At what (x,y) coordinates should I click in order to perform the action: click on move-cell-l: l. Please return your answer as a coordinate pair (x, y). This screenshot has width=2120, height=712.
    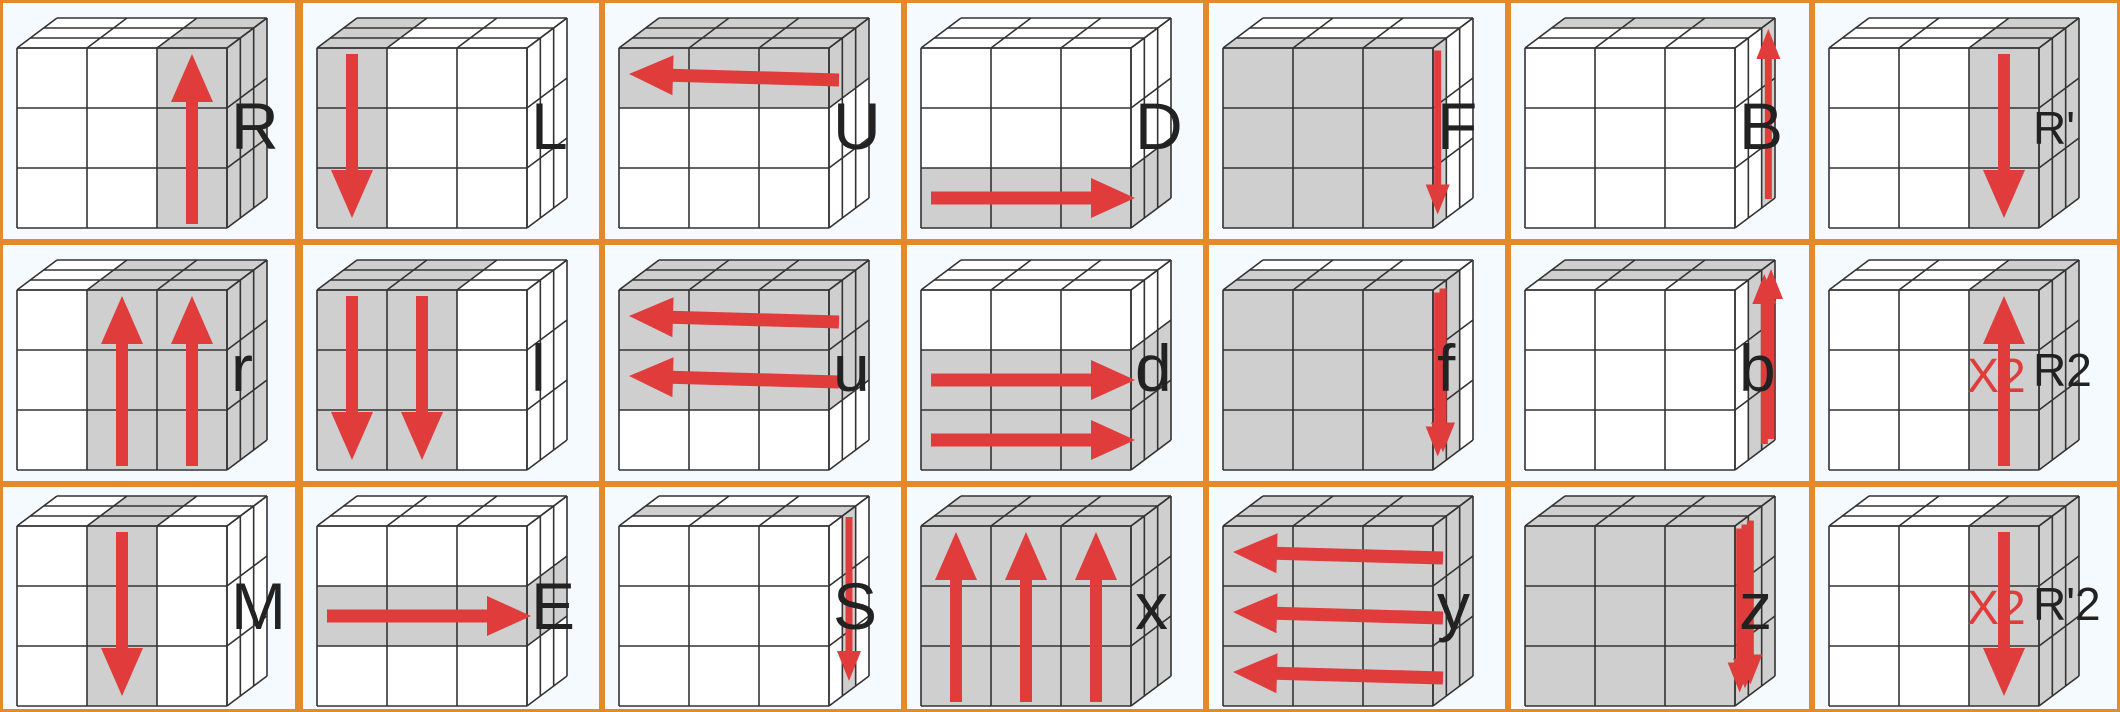
    Looking at the image, I should click on (451, 363).